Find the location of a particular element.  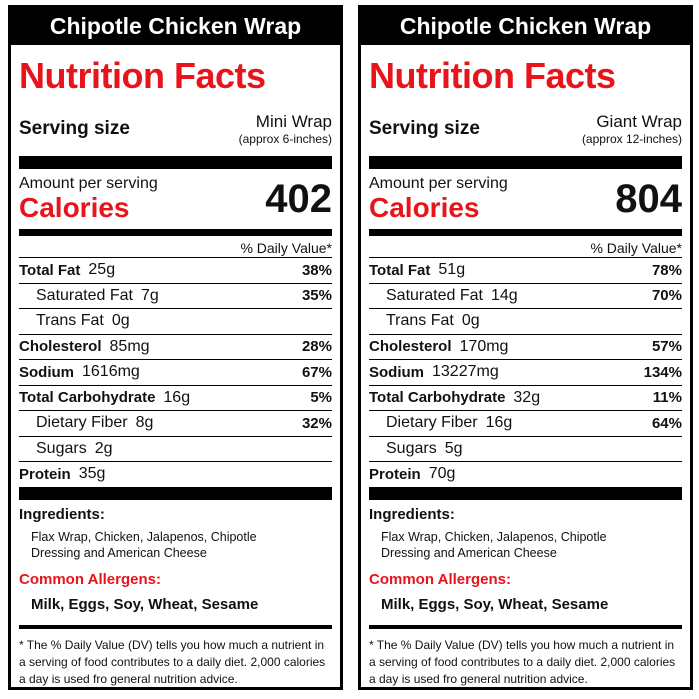

nutrient-dv: 28% is located at coordinates (316, 347).